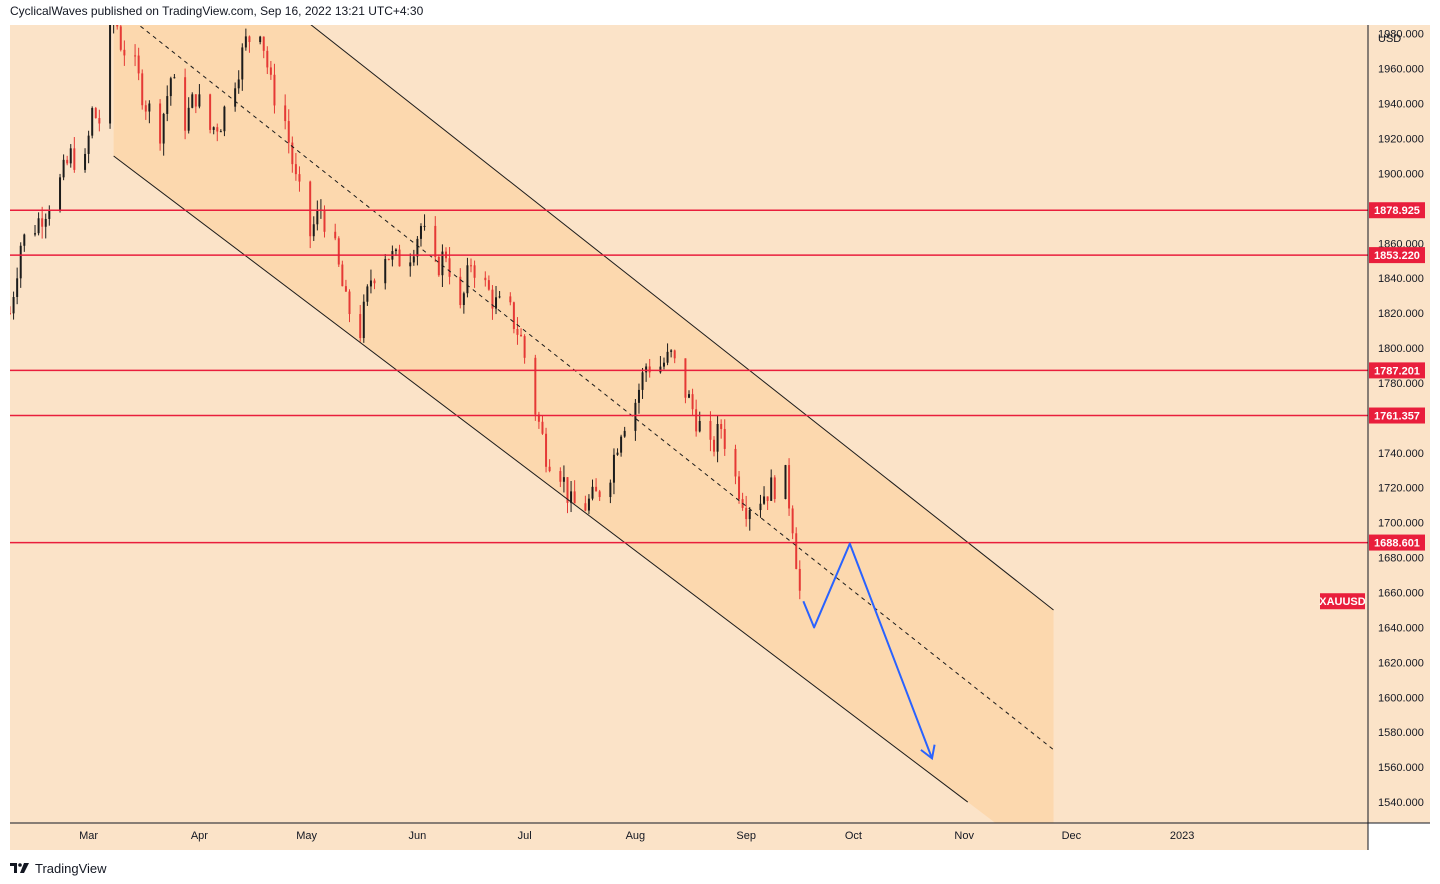 Image resolution: width=1440 pixels, height=884 pixels. I want to click on price-tick-label: 1620.000, so click(1401, 663).